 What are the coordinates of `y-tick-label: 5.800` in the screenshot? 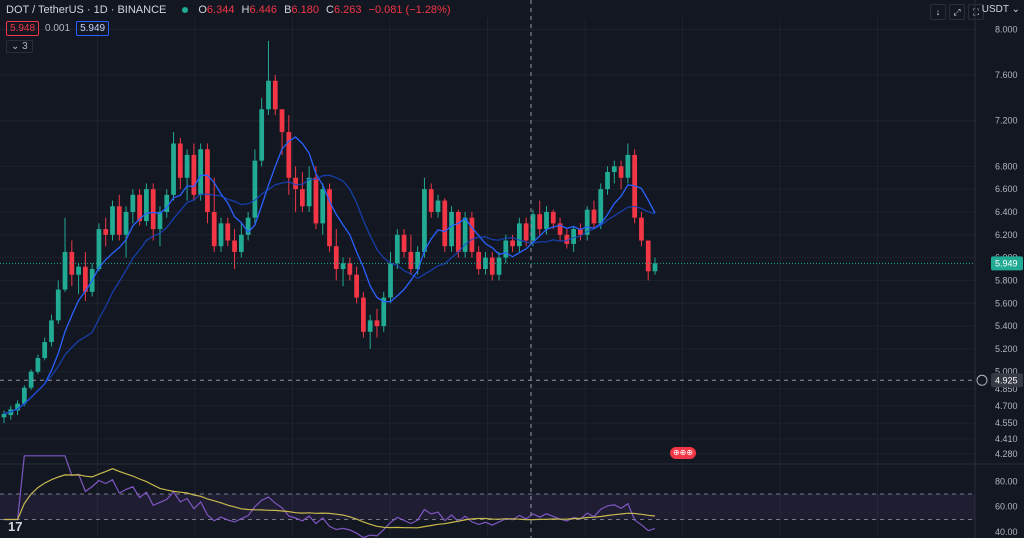 It's located at (1006, 280).